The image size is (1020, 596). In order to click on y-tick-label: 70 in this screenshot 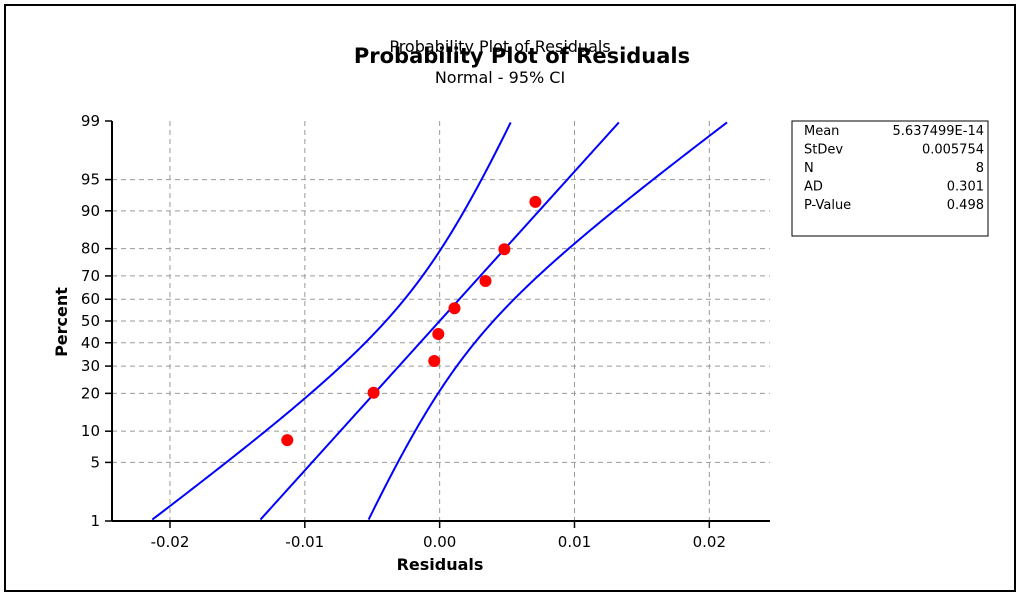, I will do `click(90, 276)`.